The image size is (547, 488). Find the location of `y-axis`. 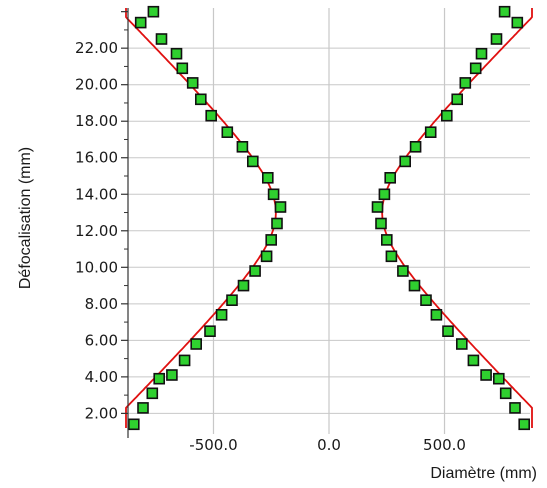

y-axis is located at coordinates (125, 223).